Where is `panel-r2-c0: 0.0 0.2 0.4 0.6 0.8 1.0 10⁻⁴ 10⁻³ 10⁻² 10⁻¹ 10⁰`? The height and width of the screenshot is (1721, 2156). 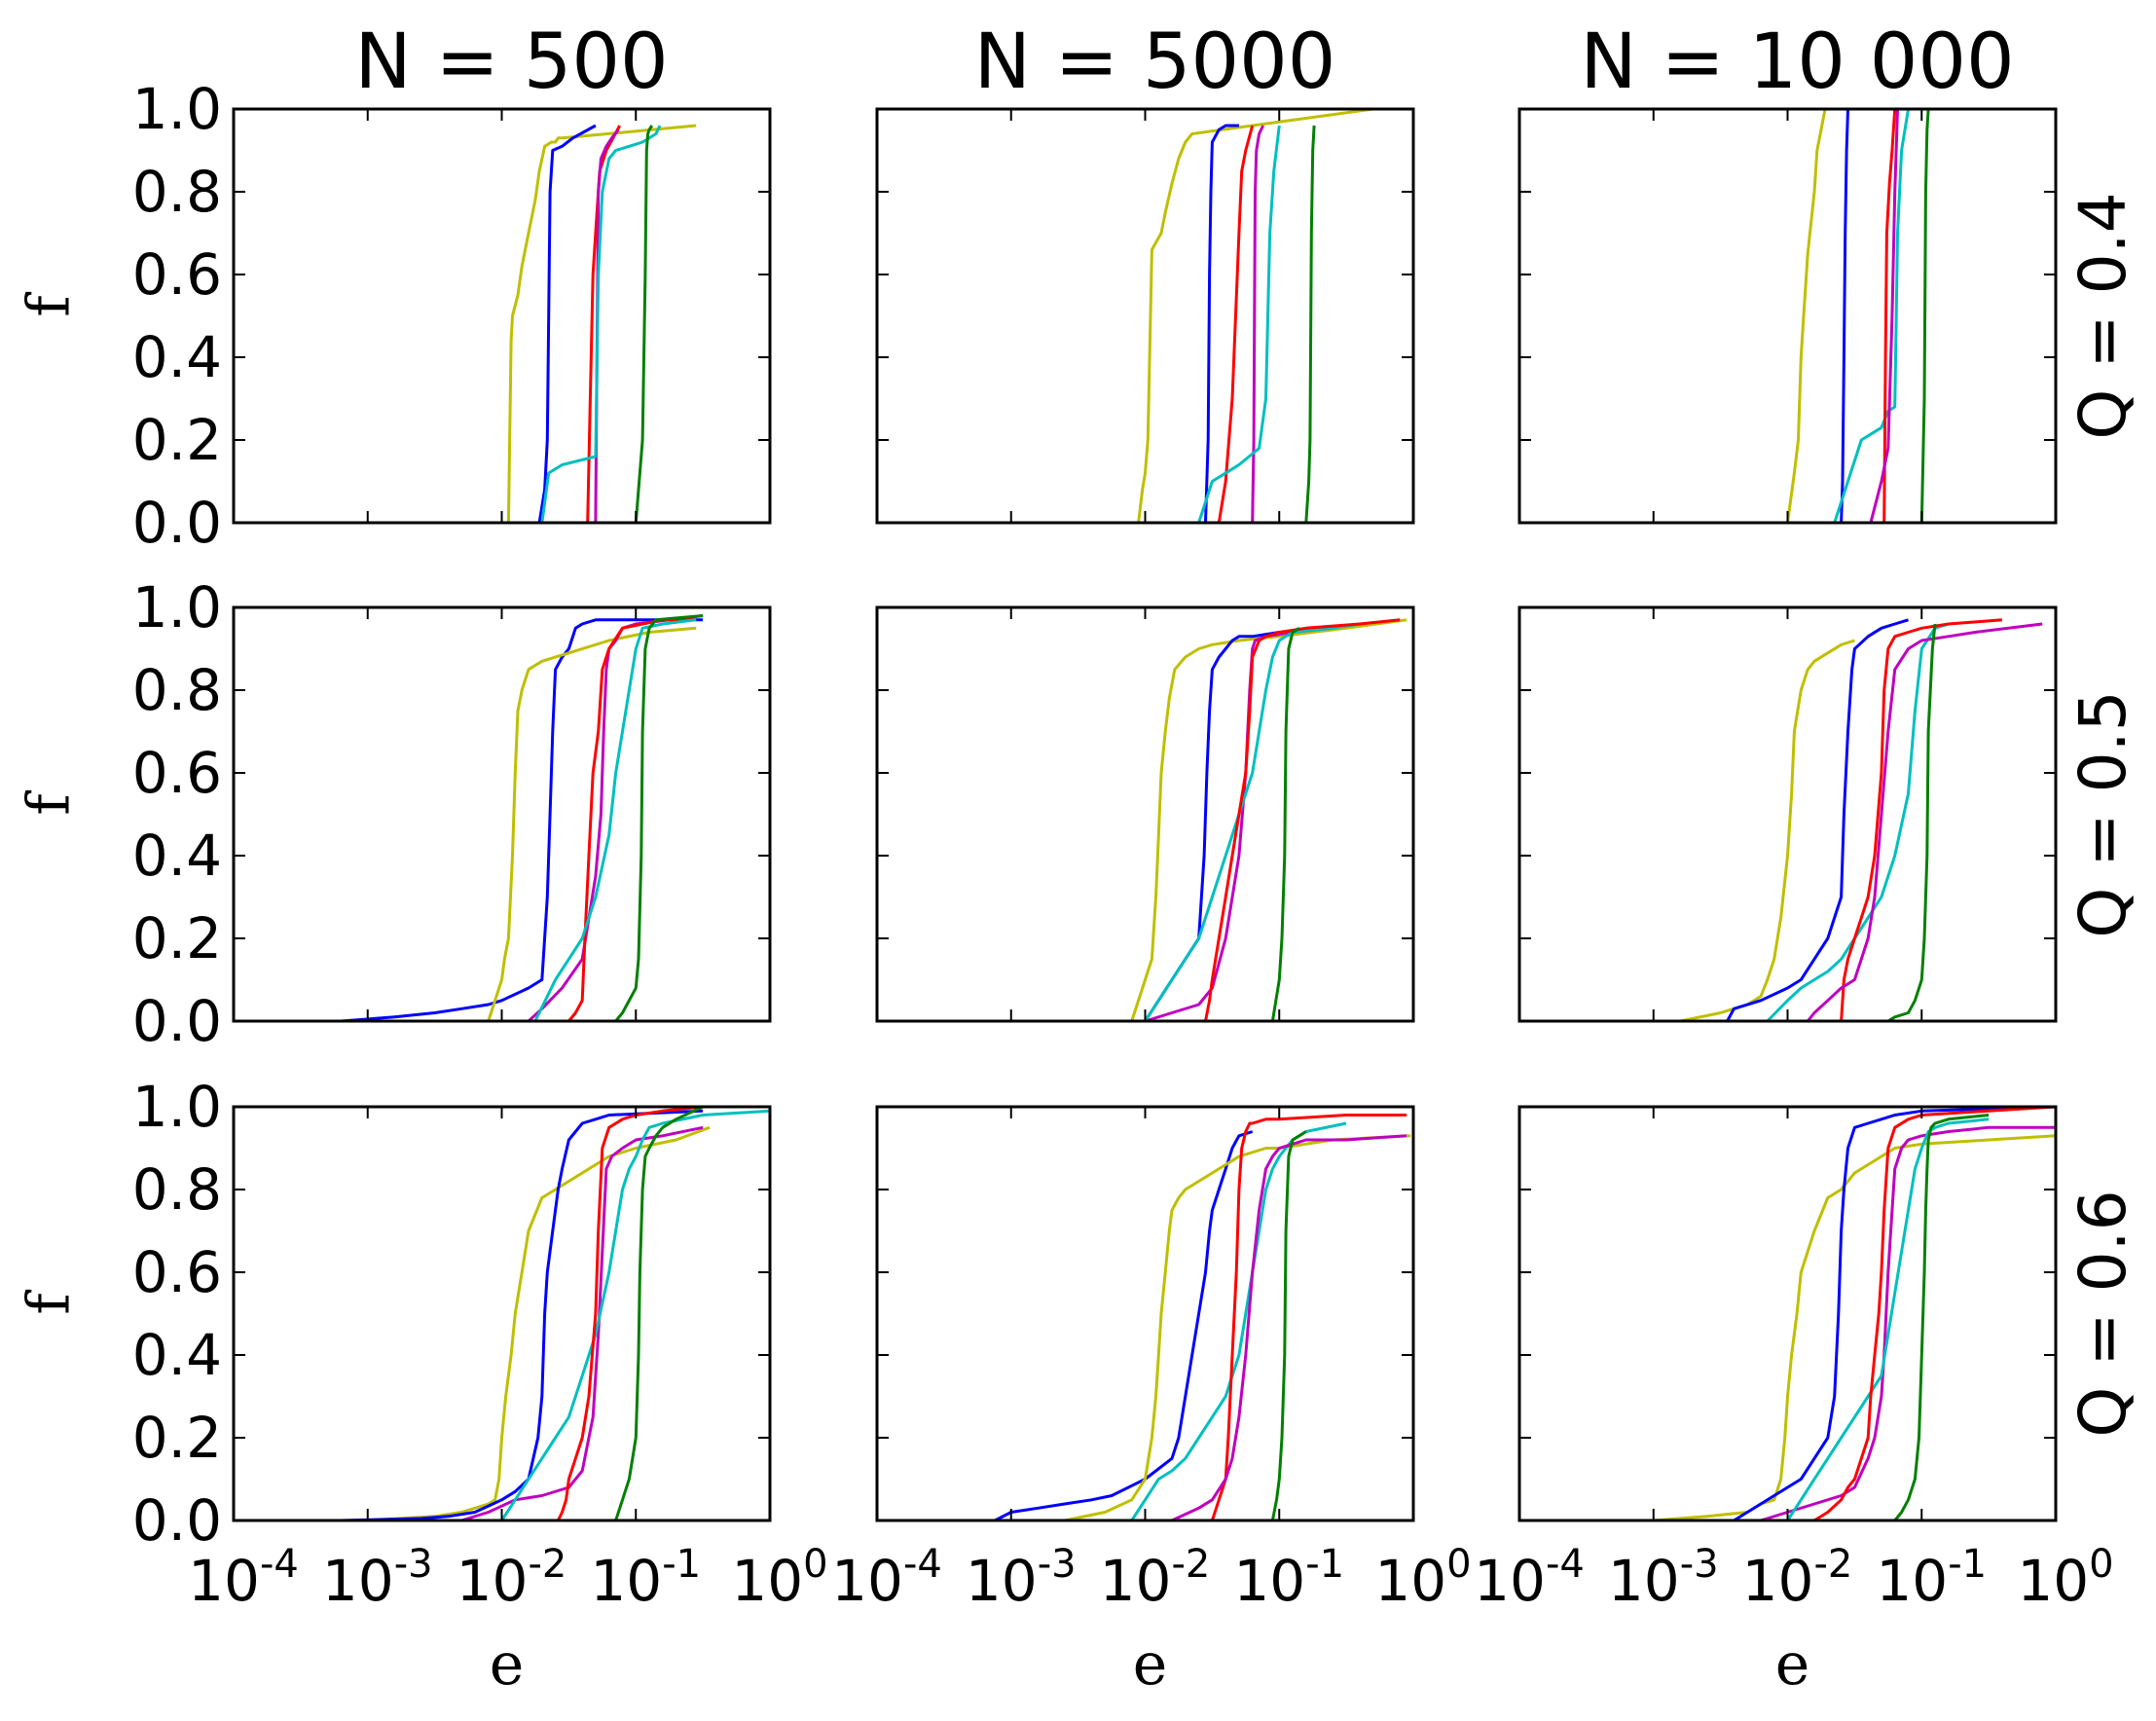 panel-r2-c0: 0.0 0.2 0.4 0.6 0.8 1.0 10⁻⁴ 10⁻³ 10⁻² 10⁻¹ 10⁰ is located at coordinates (480, 1344).